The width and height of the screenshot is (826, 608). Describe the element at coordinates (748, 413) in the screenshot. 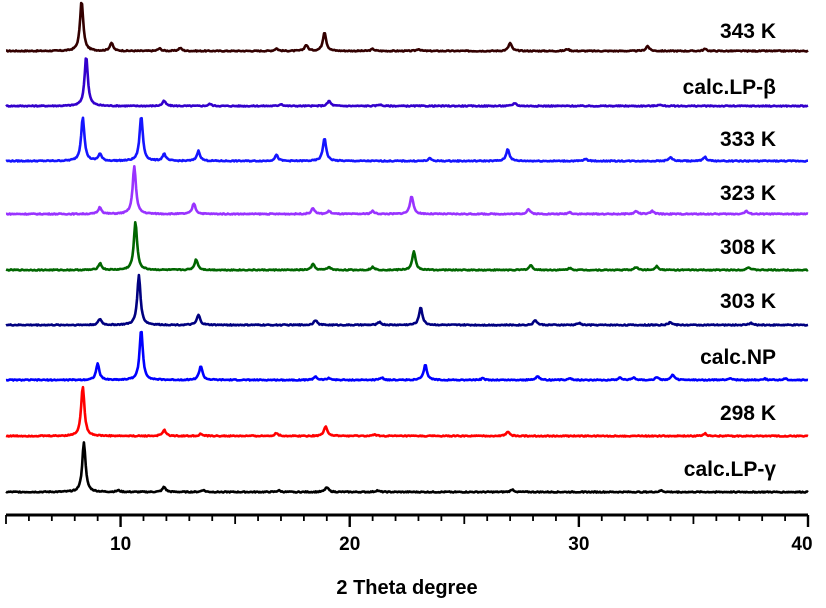

I see `series-label-7: 298 K` at that location.